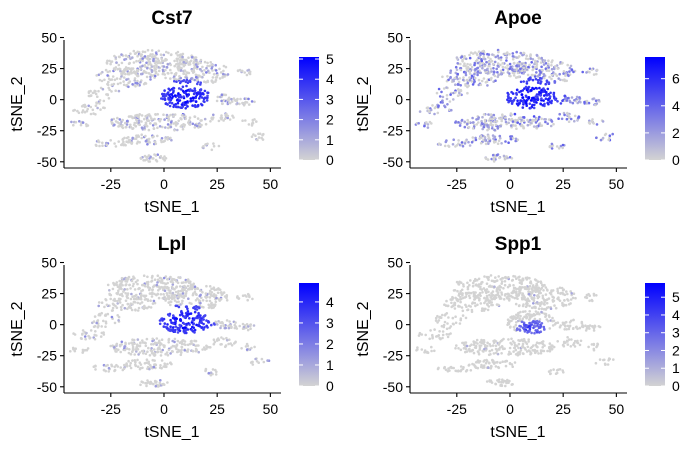  What do you see at coordinates (171, 207) in the screenshot?
I see `x-axis-title: tSNE_1` at bounding box center [171, 207].